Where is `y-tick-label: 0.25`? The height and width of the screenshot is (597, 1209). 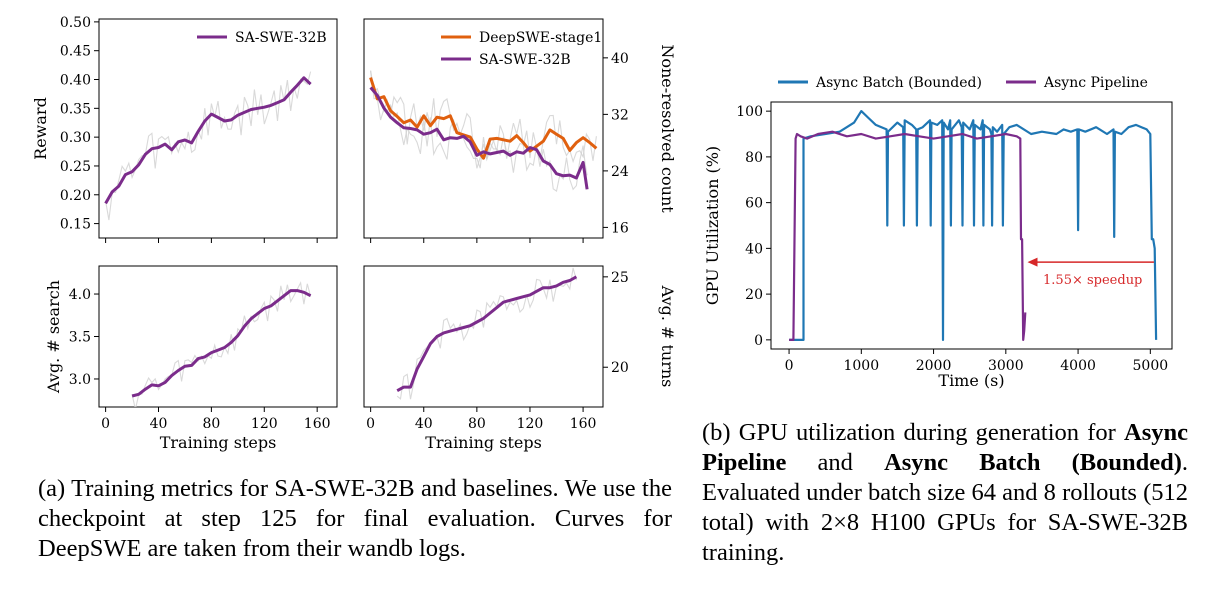
y-tick-label: 0.25 is located at coordinates (75, 167).